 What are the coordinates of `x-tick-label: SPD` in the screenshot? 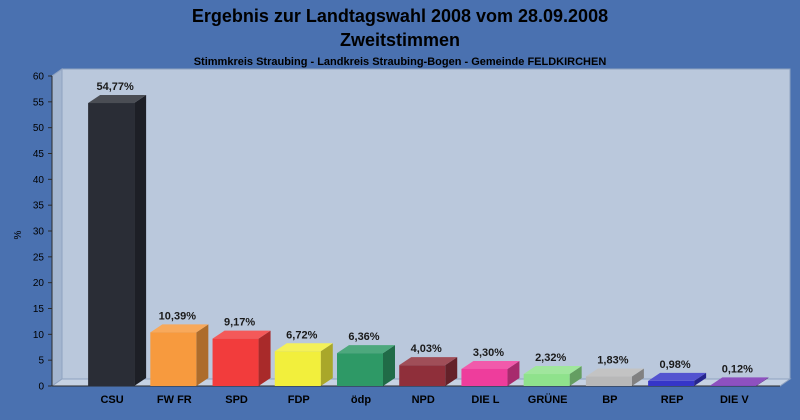 It's located at (236, 400).